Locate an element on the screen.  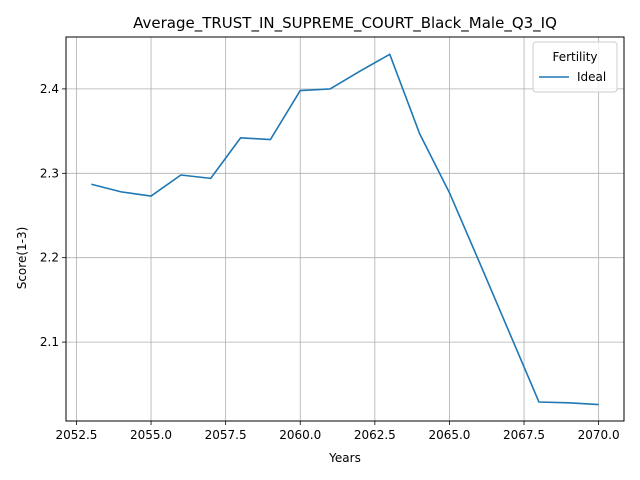
legend: Fertility Ideal is located at coordinates (575, 67).